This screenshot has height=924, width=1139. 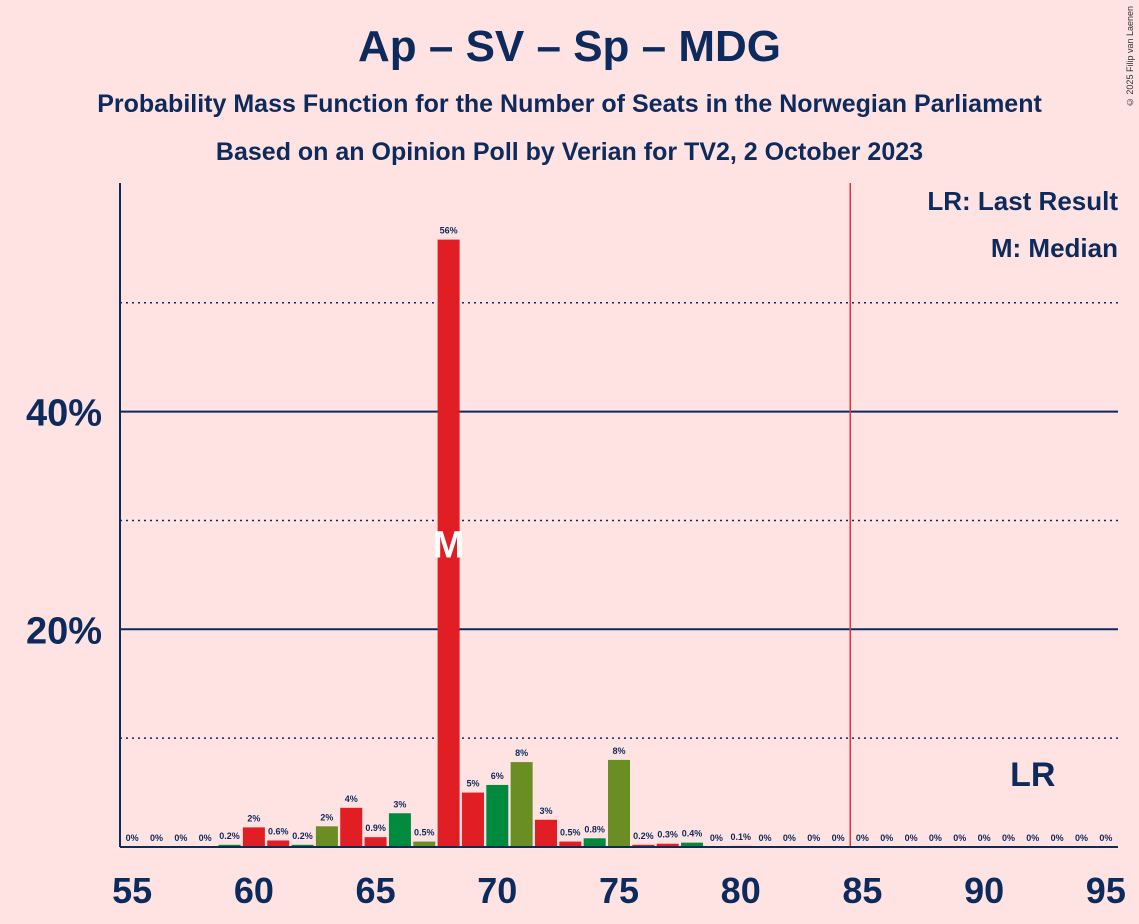 What do you see at coordinates (692, 834) in the screenshot?
I see `bar-value-label: 0.4%` at bounding box center [692, 834].